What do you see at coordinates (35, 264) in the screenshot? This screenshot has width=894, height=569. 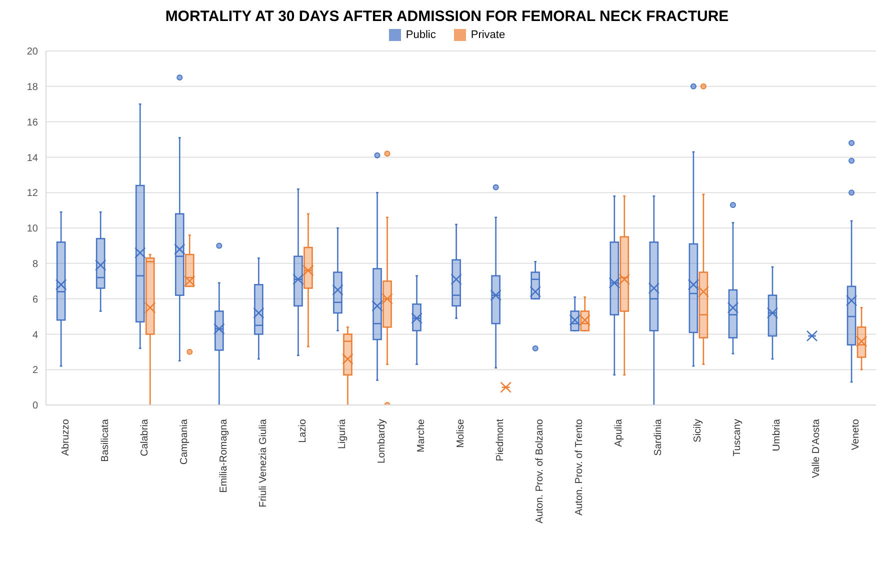 I see `y-tick-label: 8` at bounding box center [35, 264].